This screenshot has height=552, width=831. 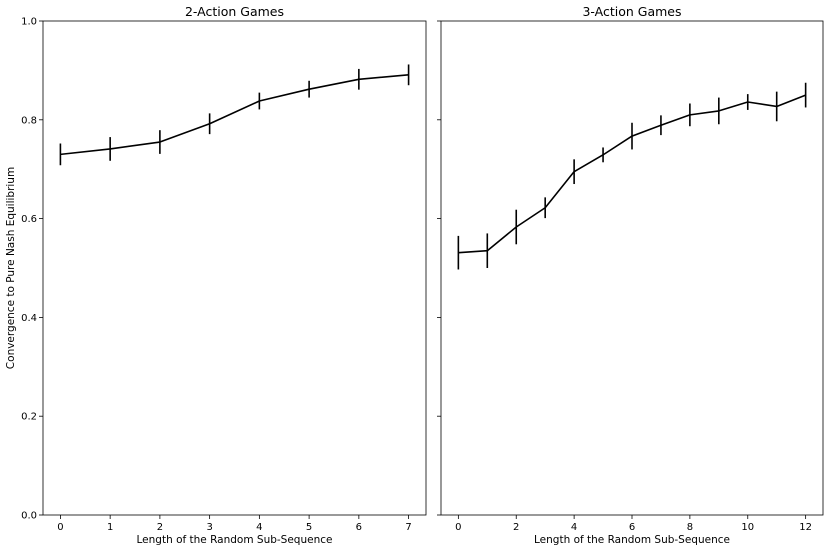 I want to click on y-tick-label: 0.0, so click(x=29, y=516).